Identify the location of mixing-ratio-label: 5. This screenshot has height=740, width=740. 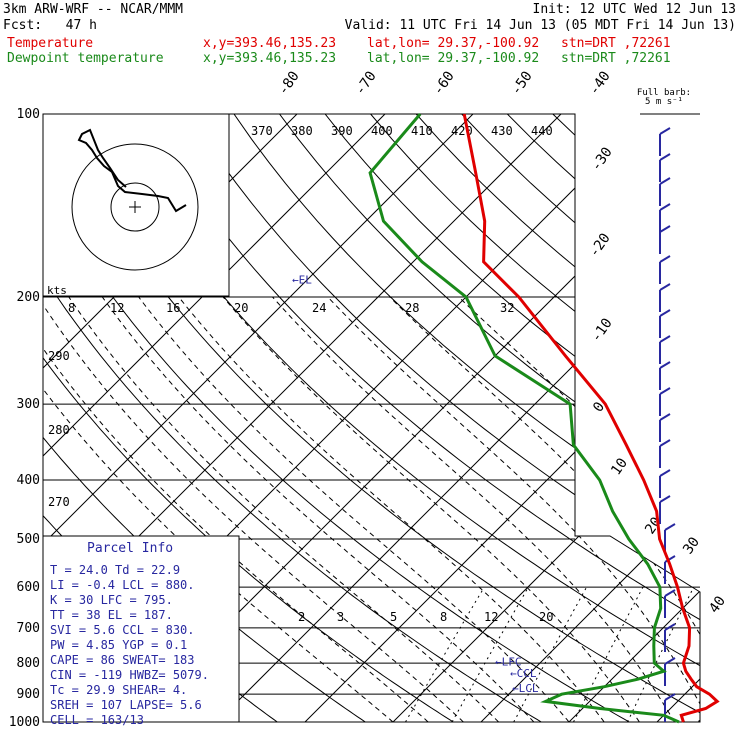
(393, 617).